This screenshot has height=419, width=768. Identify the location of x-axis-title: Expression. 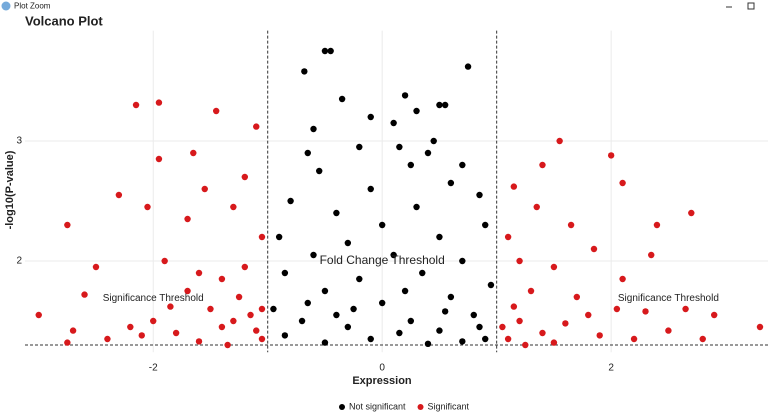
(382, 381).